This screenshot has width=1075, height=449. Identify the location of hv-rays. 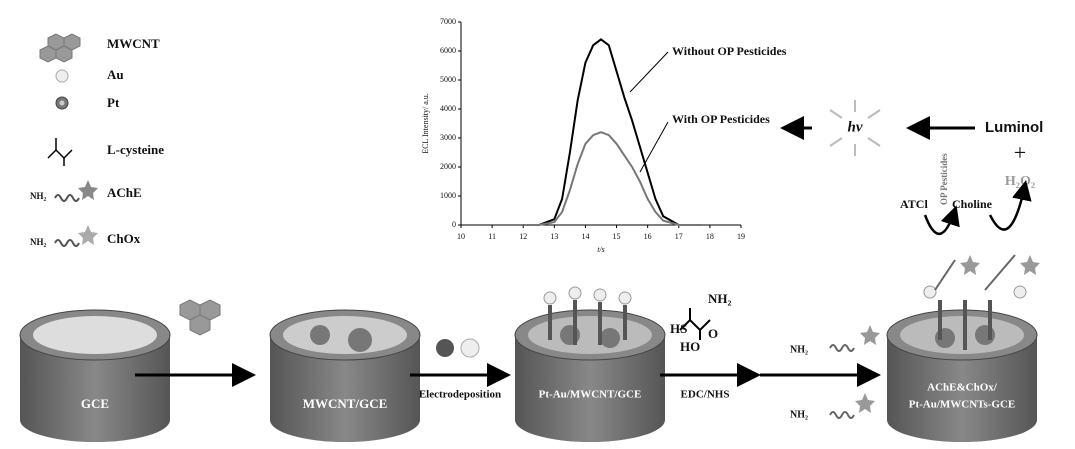
(855, 128).